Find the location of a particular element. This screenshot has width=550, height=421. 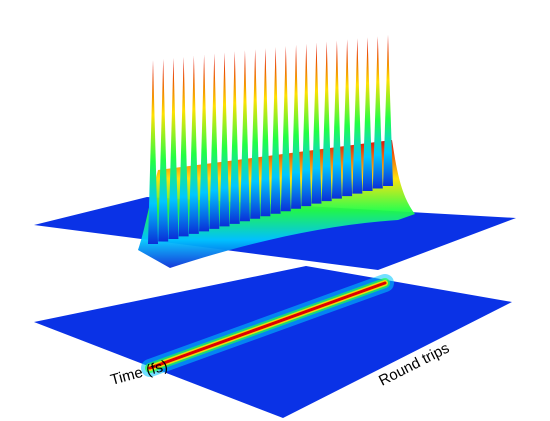

floor-ridge is located at coordinates (267, 325).